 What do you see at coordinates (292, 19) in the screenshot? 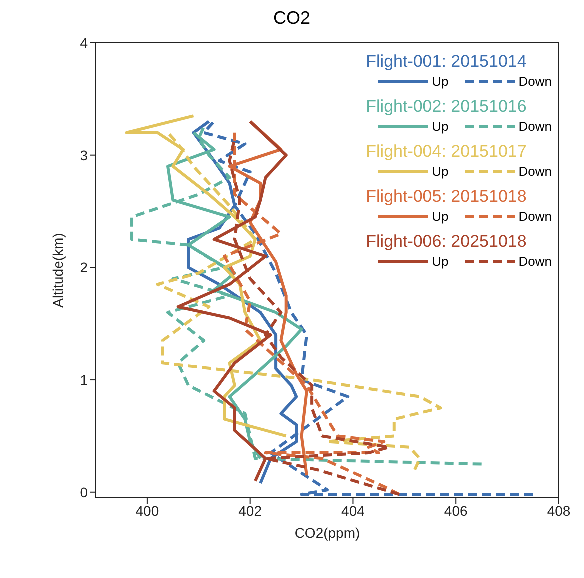
I see `chart-title: CO2` at bounding box center [292, 19].